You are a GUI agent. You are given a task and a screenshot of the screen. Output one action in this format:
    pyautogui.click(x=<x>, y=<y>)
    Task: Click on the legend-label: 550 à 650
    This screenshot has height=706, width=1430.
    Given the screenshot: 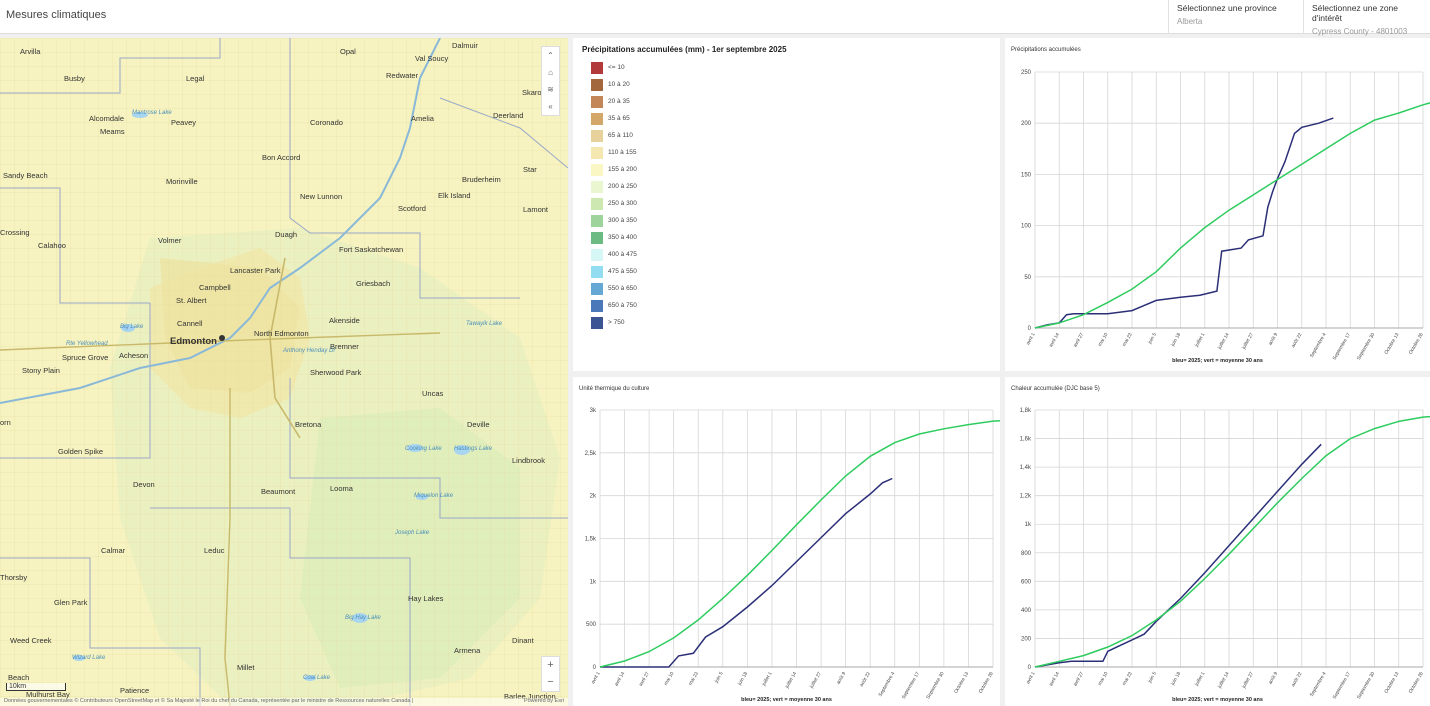 What is the action you would take?
    pyautogui.click(x=622, y=288)
    